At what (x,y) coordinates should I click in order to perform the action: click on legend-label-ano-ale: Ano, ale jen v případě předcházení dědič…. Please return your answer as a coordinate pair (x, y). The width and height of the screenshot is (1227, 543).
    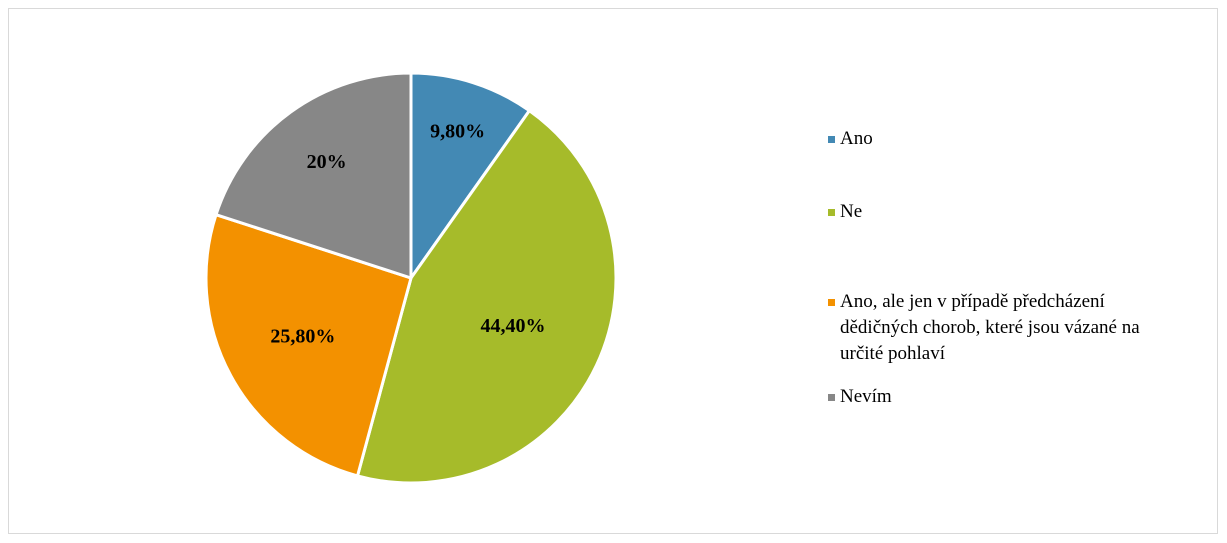
    Looking at the image, I should click on (990, 327).